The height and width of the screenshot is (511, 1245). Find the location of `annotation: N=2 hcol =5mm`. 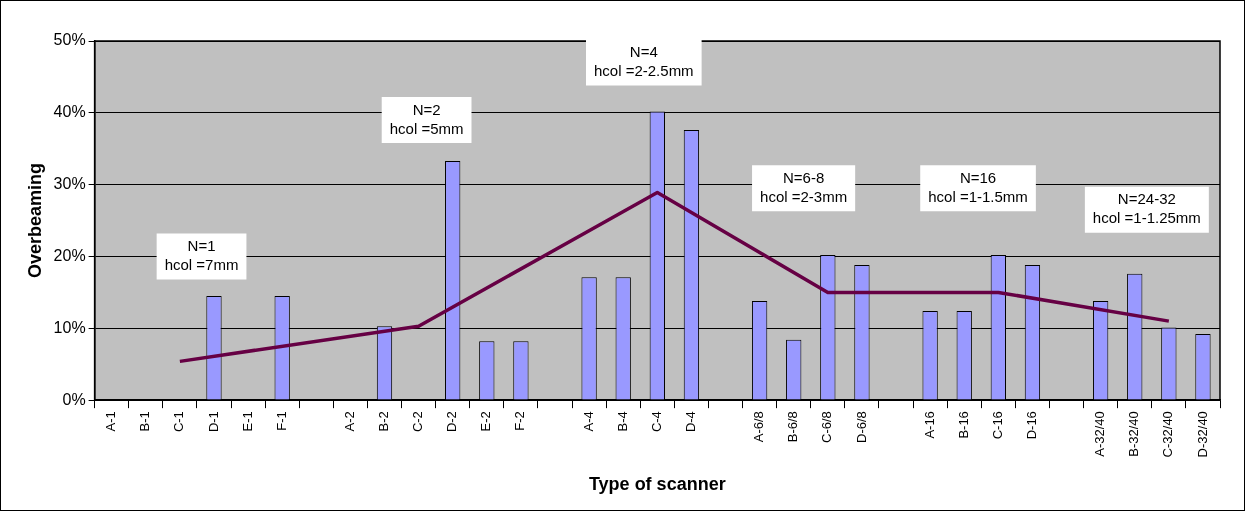

annotation: N=2 hcol =5mm is located at coordinates (426, 118).